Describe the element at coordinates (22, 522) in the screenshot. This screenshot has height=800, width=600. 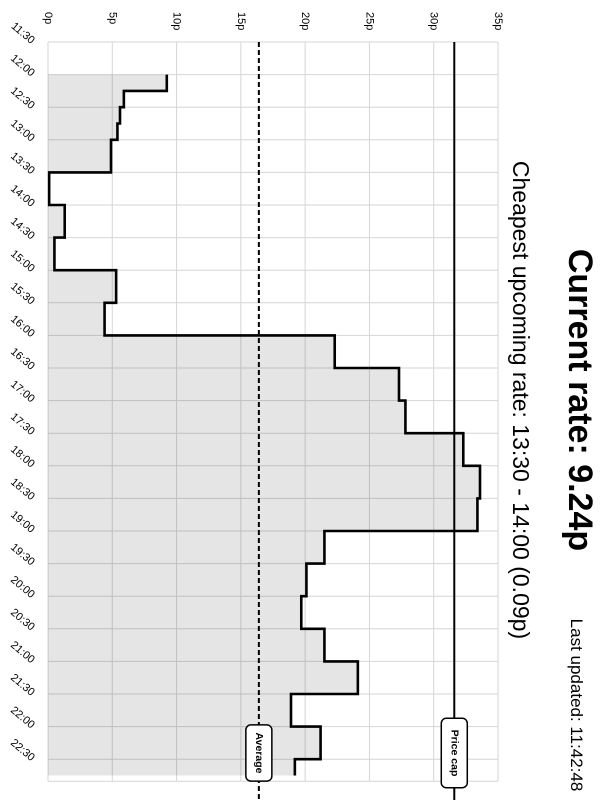
I see `time-tick-label: 19:00` at that location.